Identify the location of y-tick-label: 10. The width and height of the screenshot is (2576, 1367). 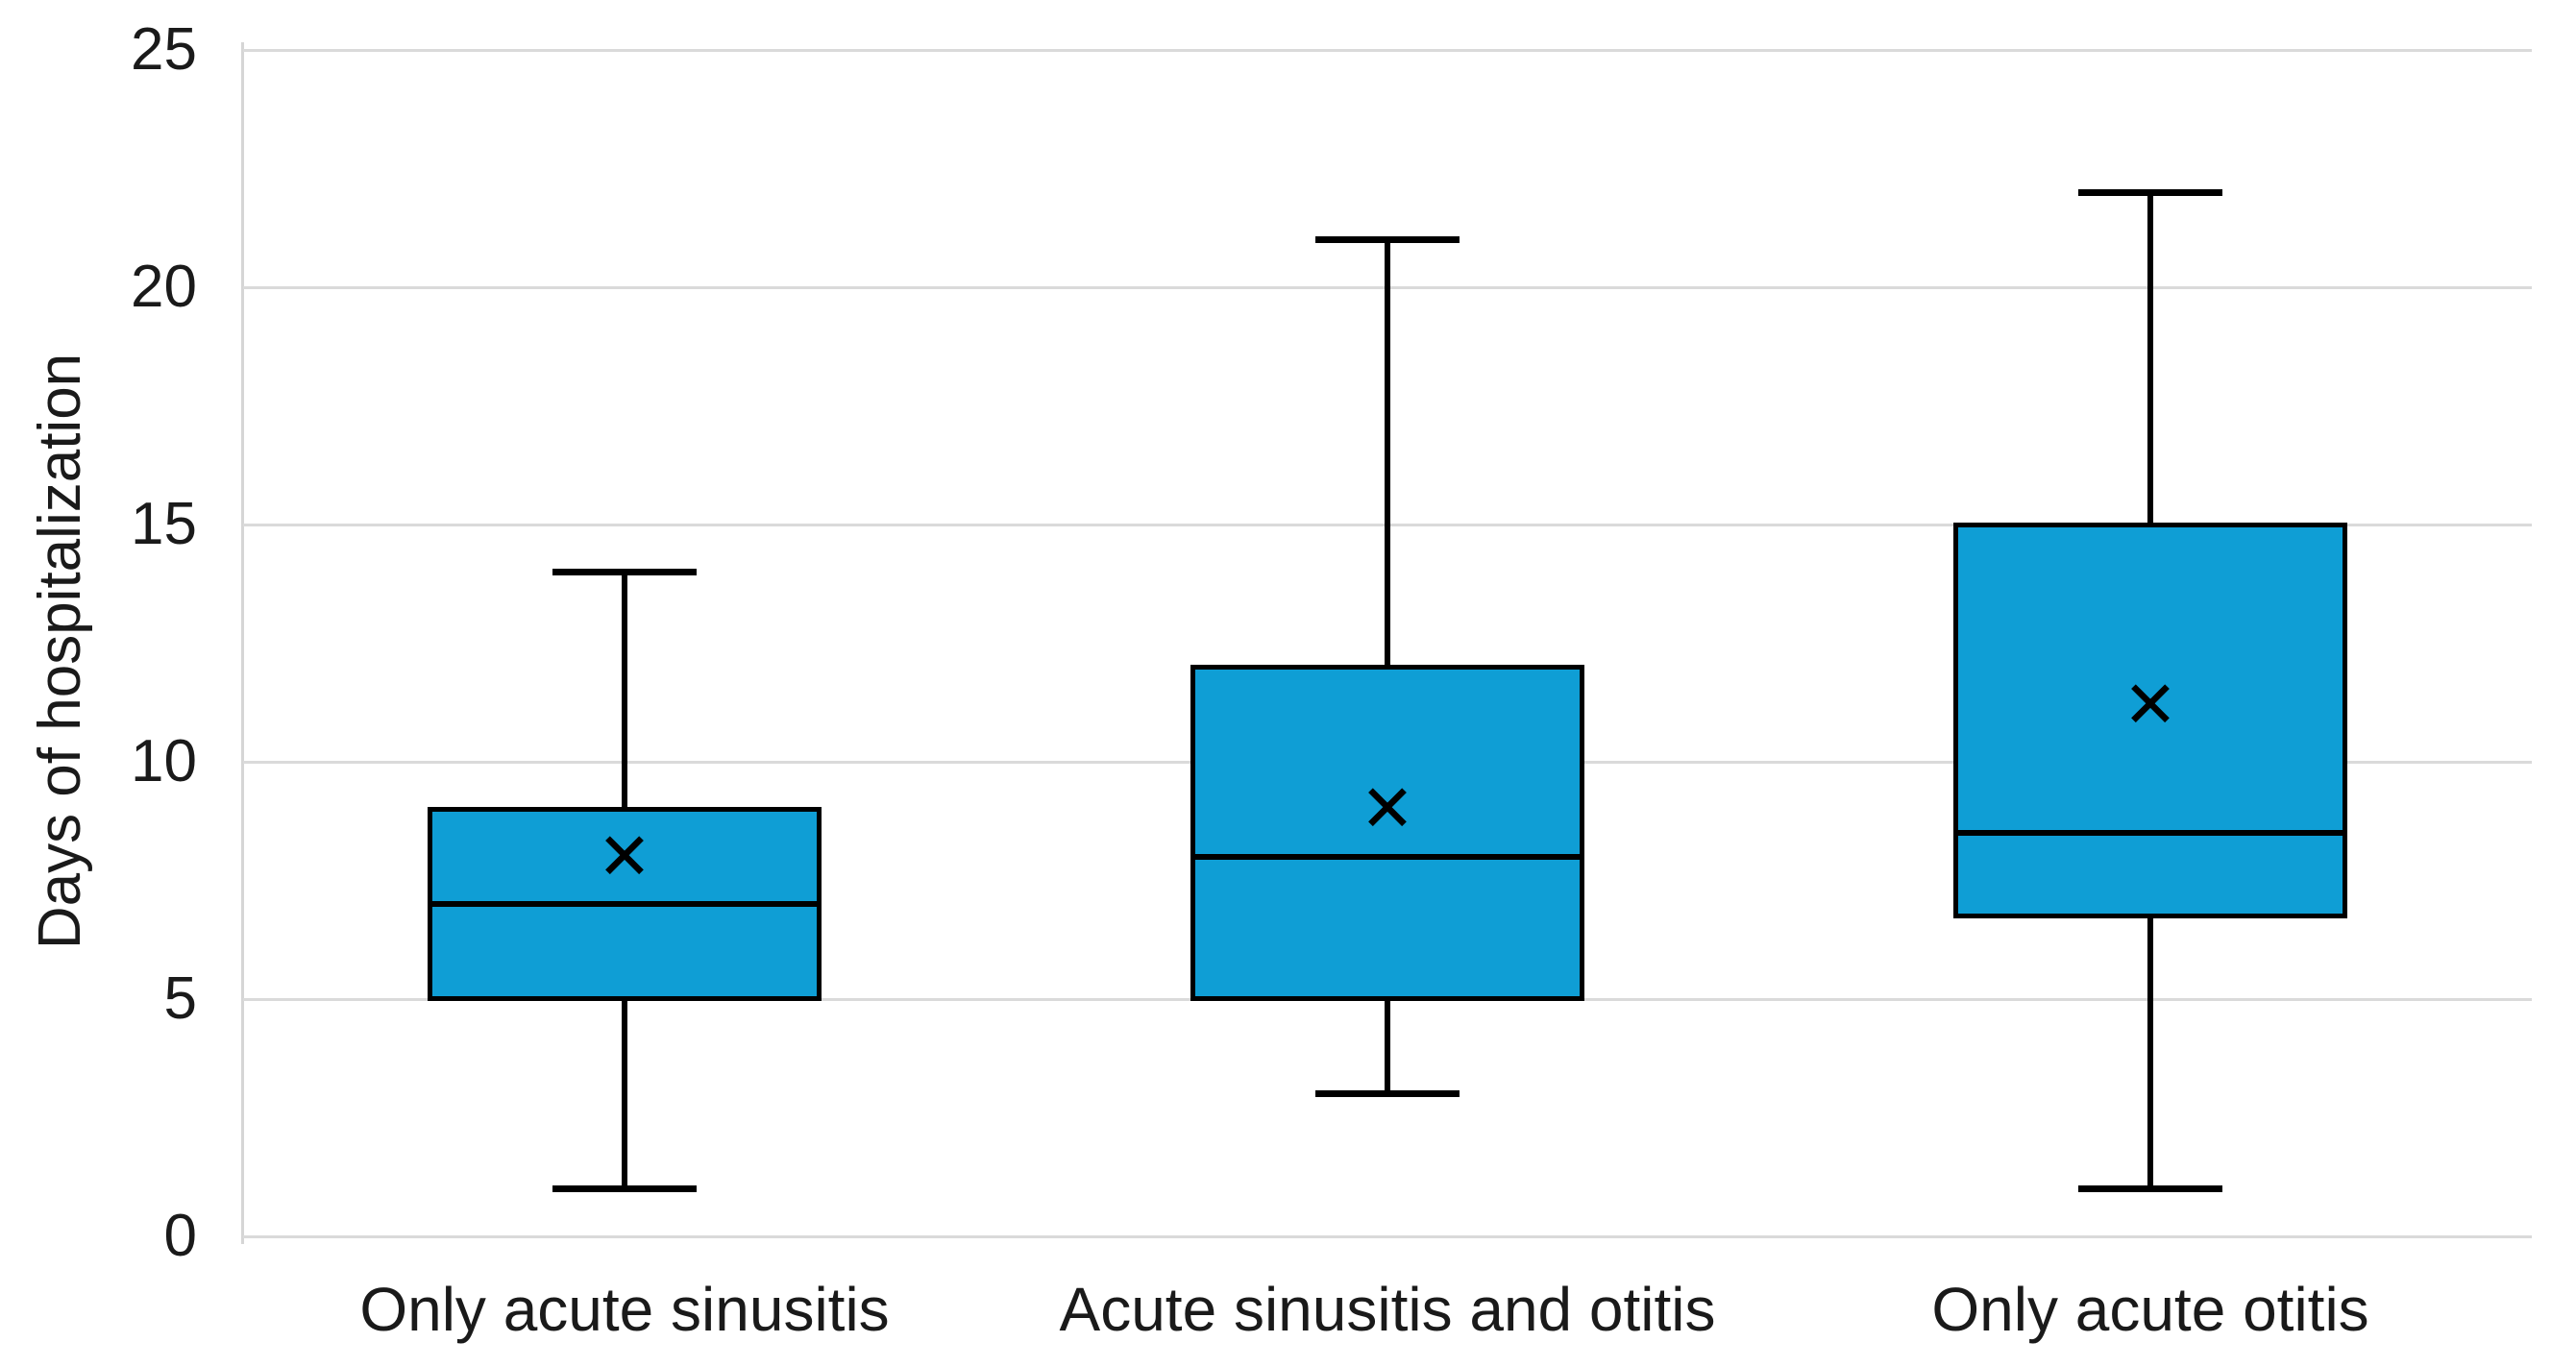
(164, 761).